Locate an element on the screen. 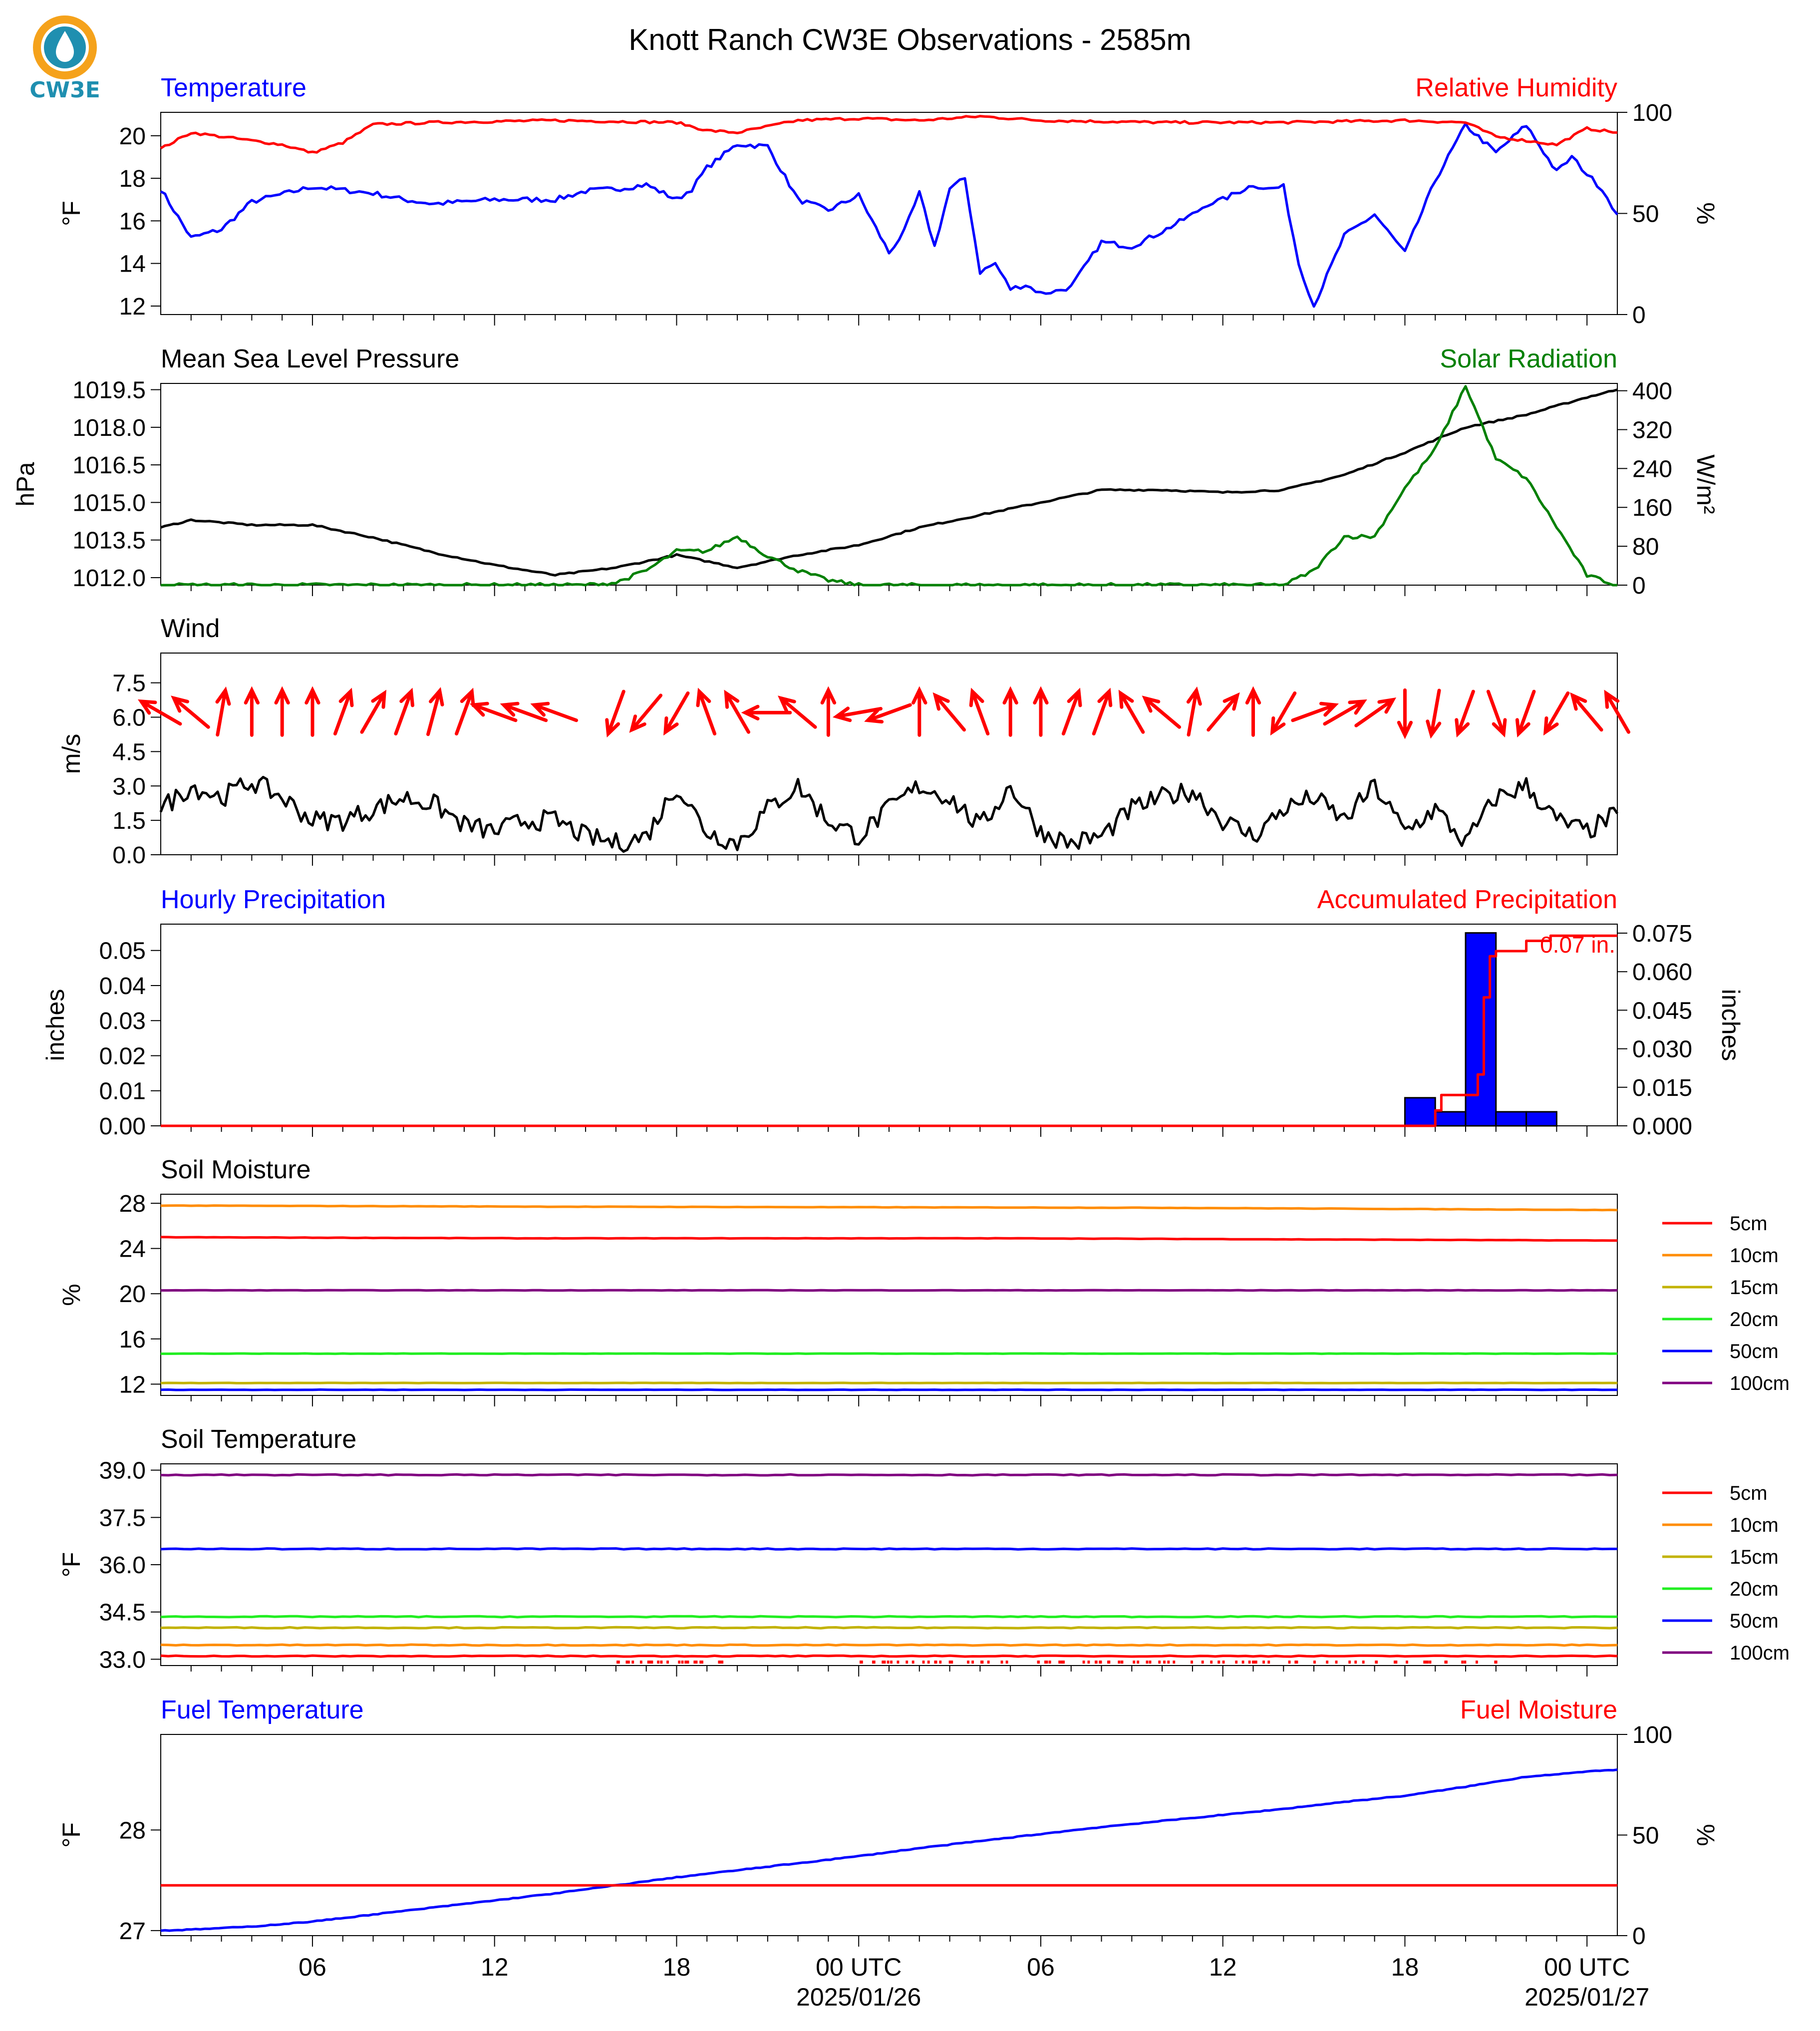  y-tick-label-left: 14 is located at coordinates (132, 264).